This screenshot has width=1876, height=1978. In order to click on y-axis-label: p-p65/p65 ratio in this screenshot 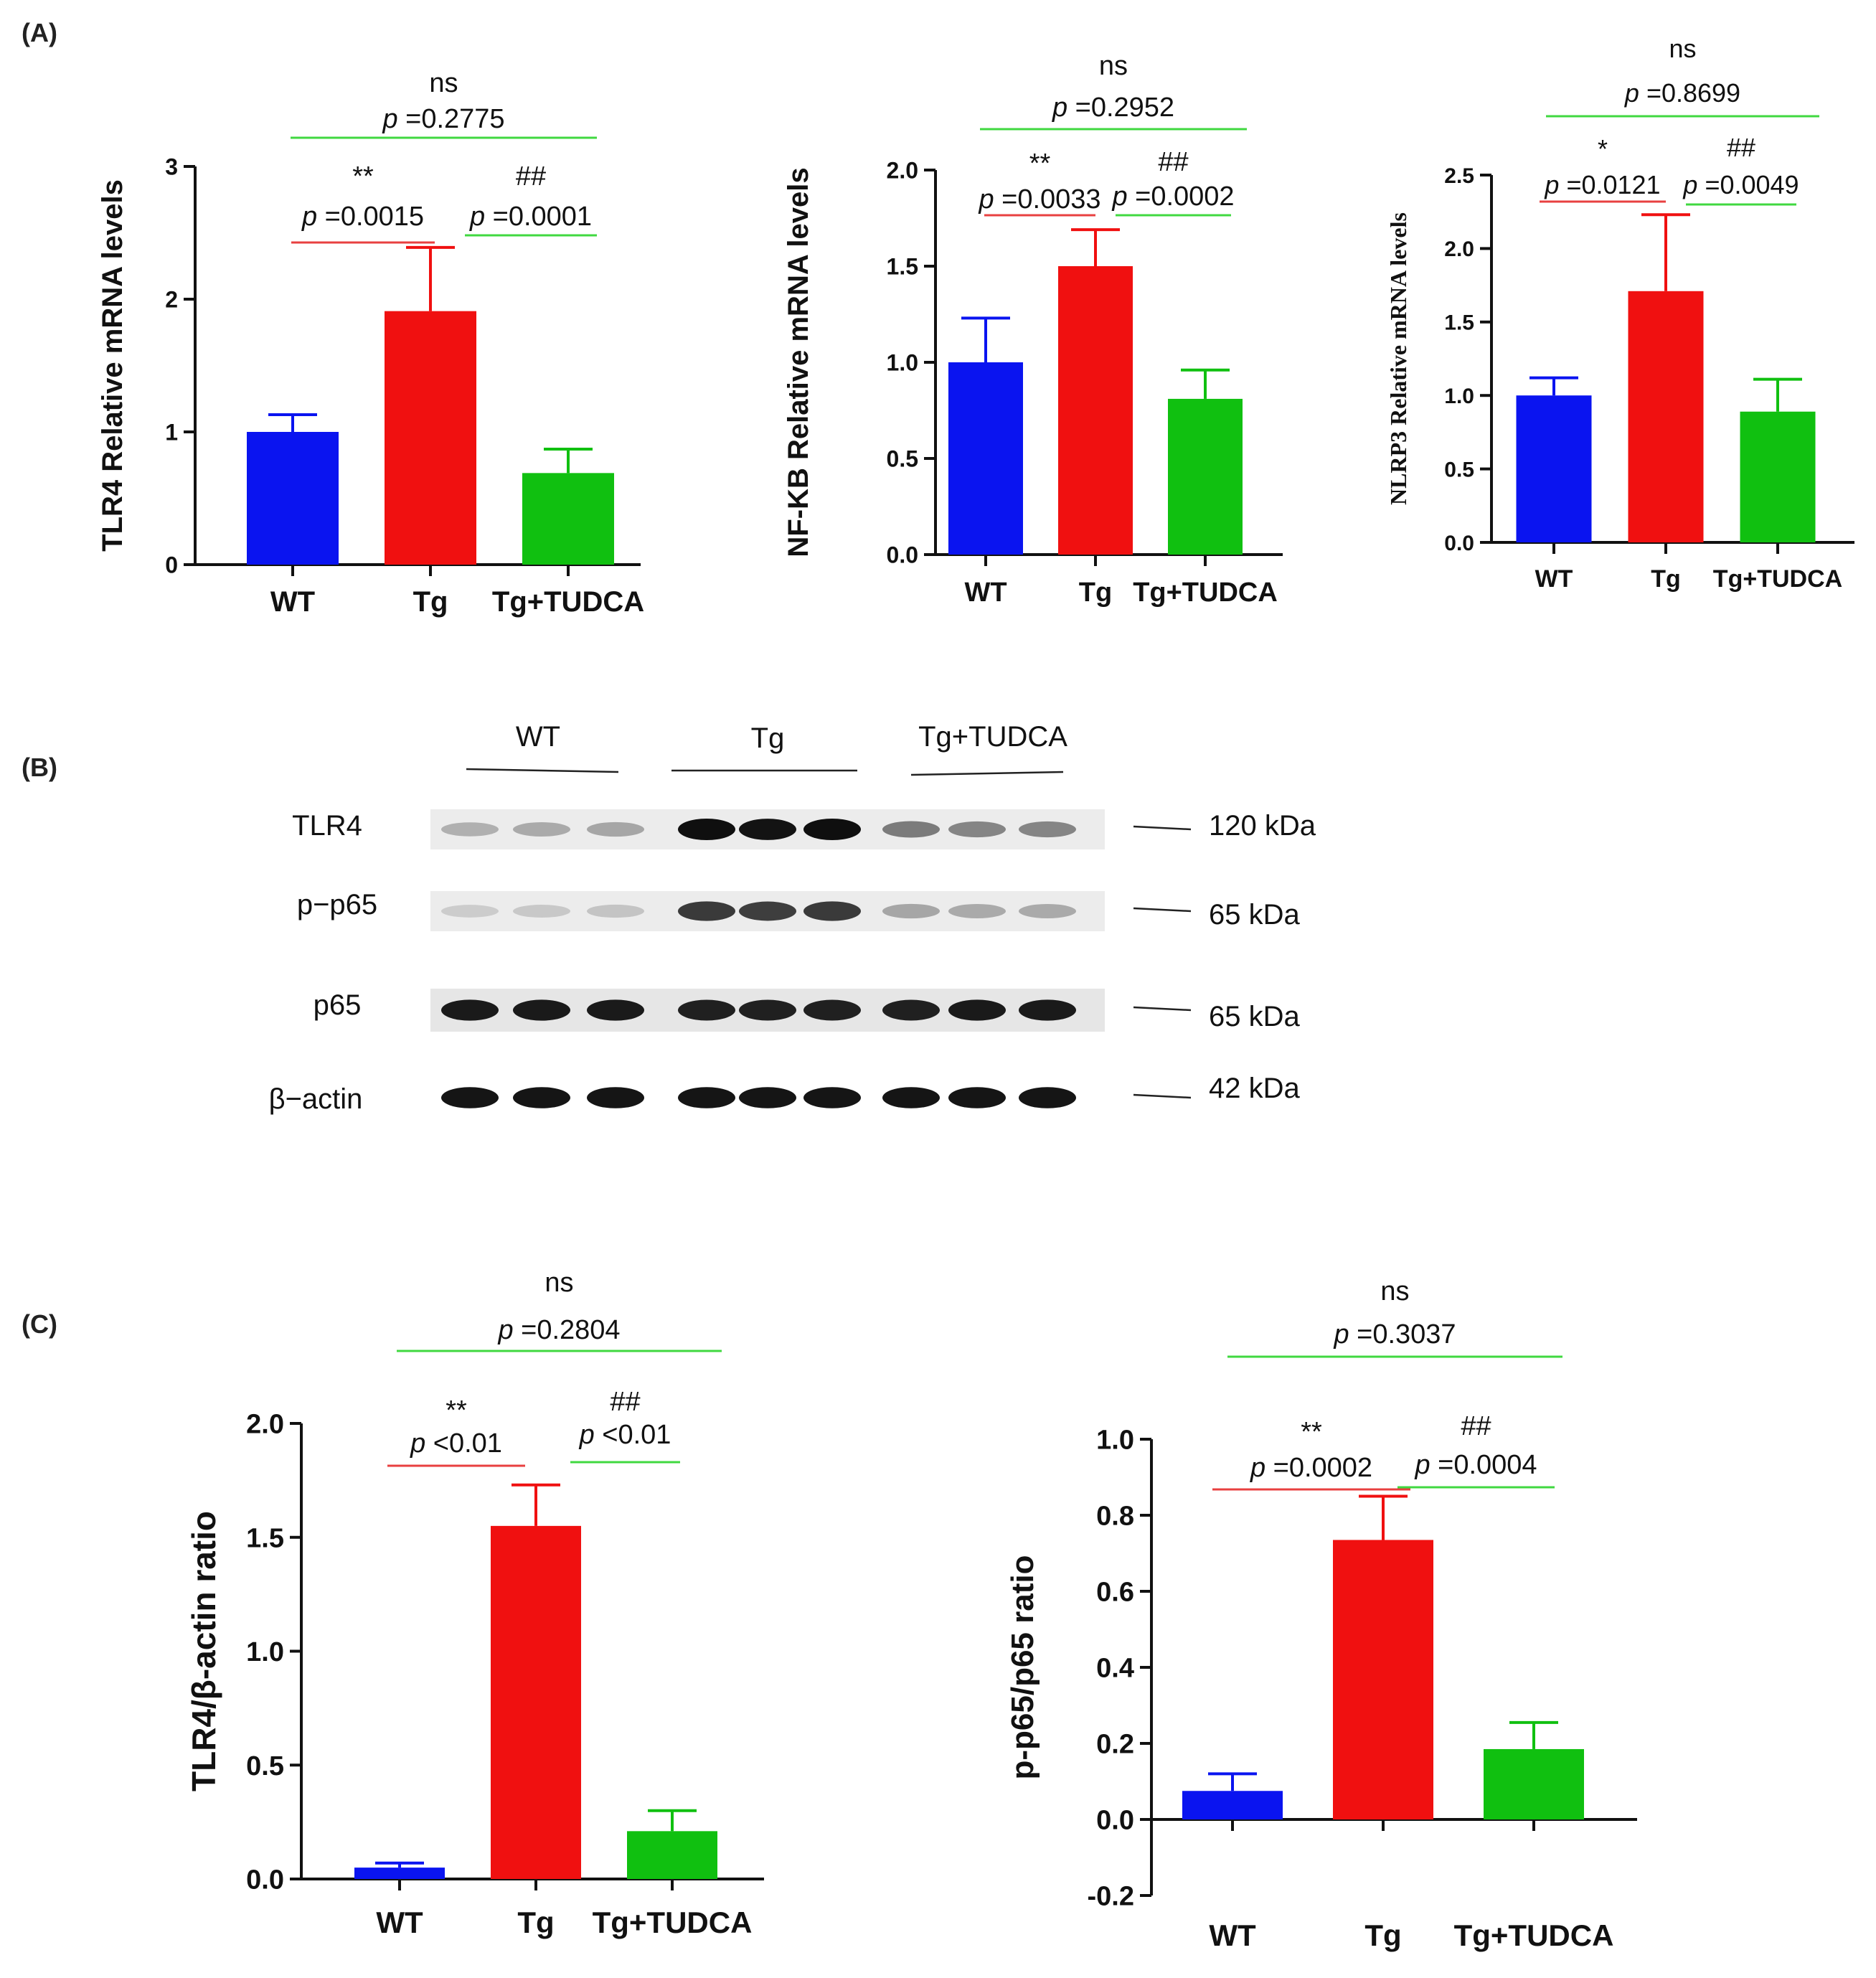, I will do `click(1022, 1668)`.